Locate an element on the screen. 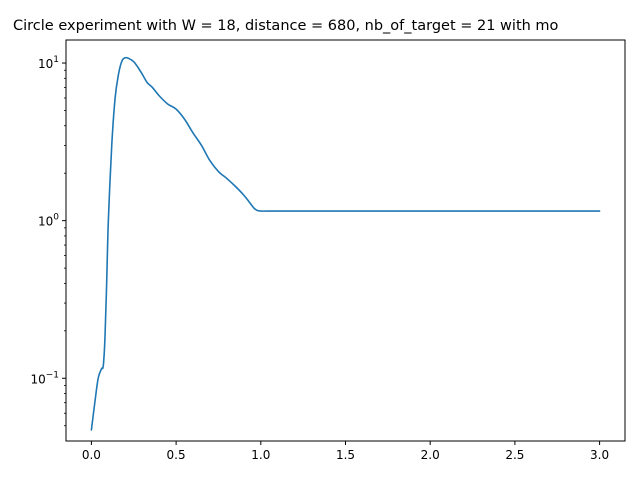 The width and height of the screenshot is (640, 480). y-tick-label: 10¹ is located at coordinates (48, 63).